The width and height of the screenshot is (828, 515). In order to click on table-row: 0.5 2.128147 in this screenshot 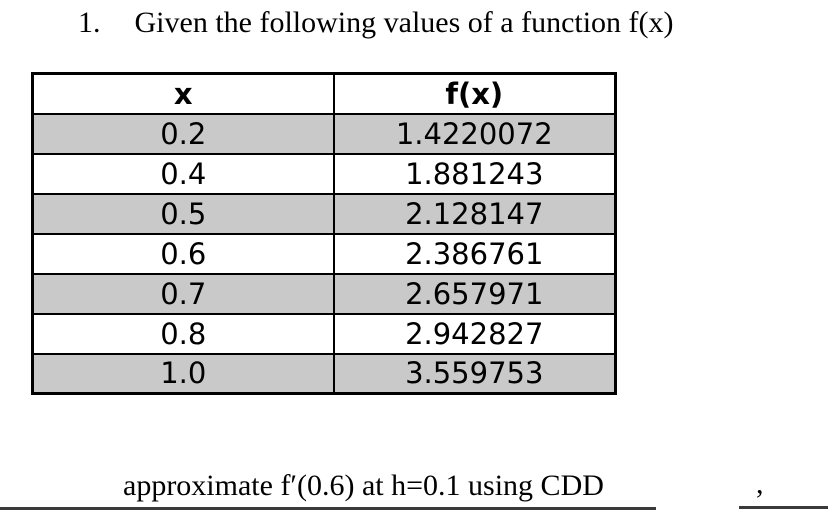, I will do `click(324, 213)`.